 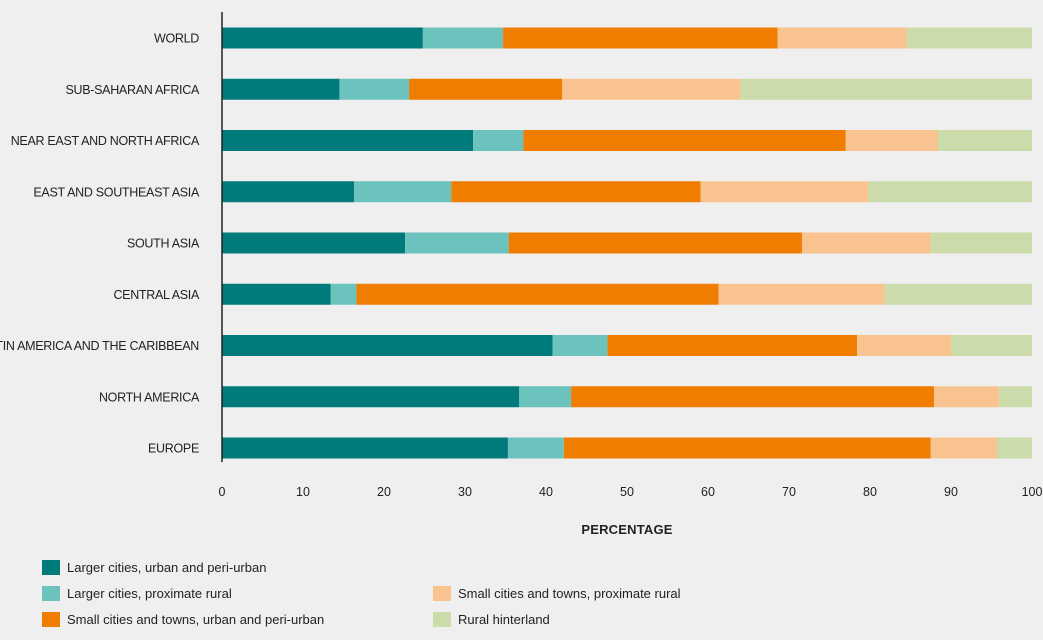 I want to click on legend-item: Larger cities, urban and peri-urban, so click(x=154, y=567).